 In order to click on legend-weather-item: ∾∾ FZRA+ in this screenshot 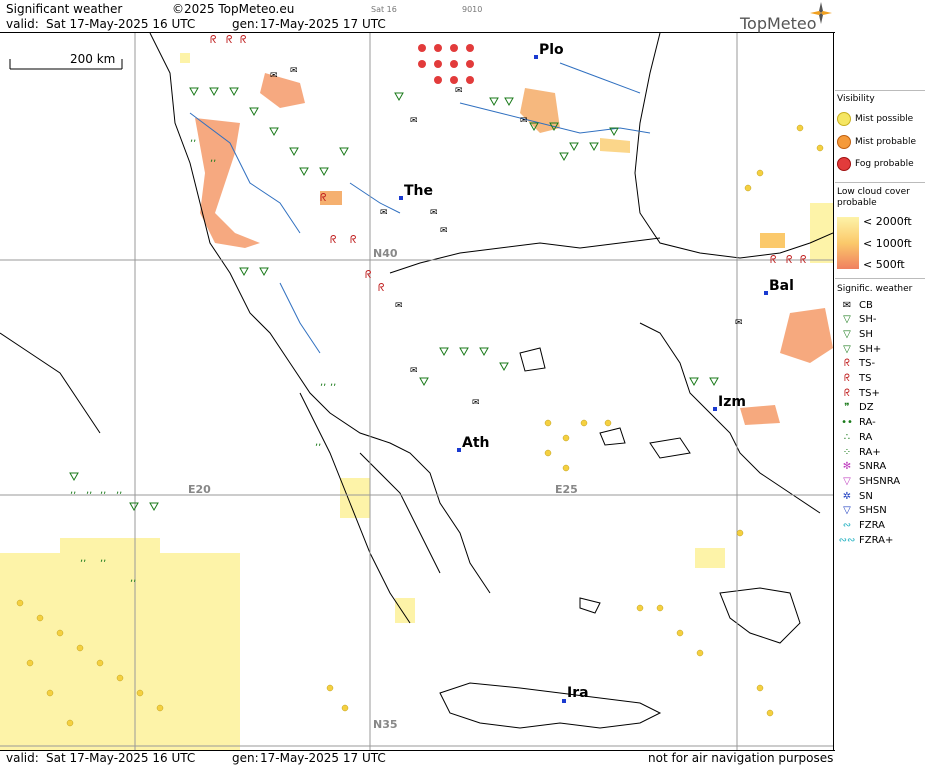, I will do `click(865, 540)`.